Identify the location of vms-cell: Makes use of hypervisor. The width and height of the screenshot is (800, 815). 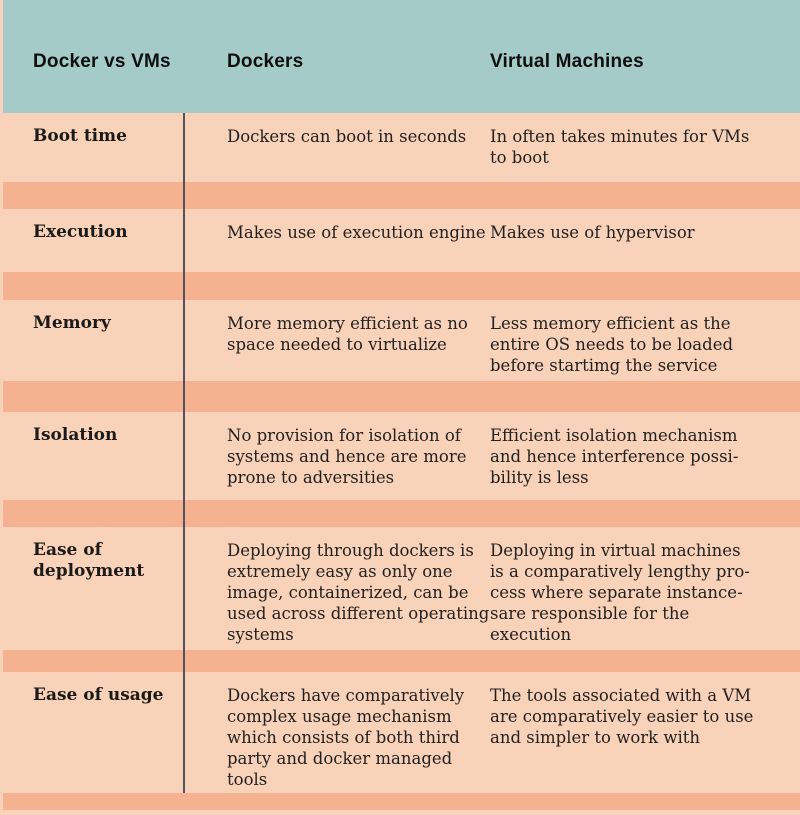
(592, 232).